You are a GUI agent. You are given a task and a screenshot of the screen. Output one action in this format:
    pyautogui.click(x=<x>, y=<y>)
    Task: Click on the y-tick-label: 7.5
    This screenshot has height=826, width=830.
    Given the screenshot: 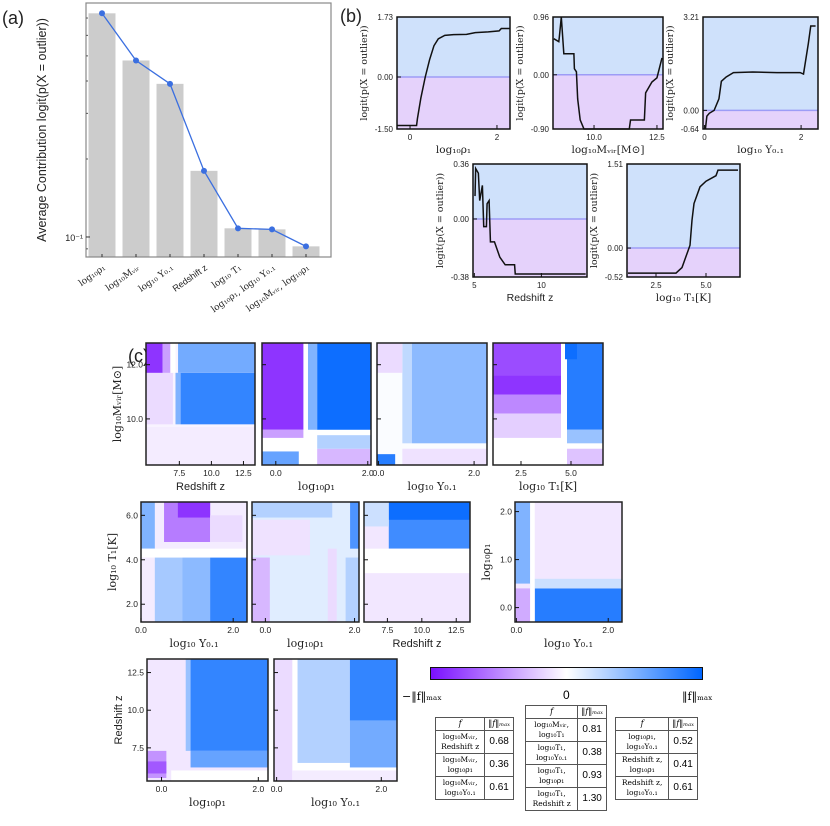 What is the action you would take?
    pyautogui.click(x=138, y=748)
    